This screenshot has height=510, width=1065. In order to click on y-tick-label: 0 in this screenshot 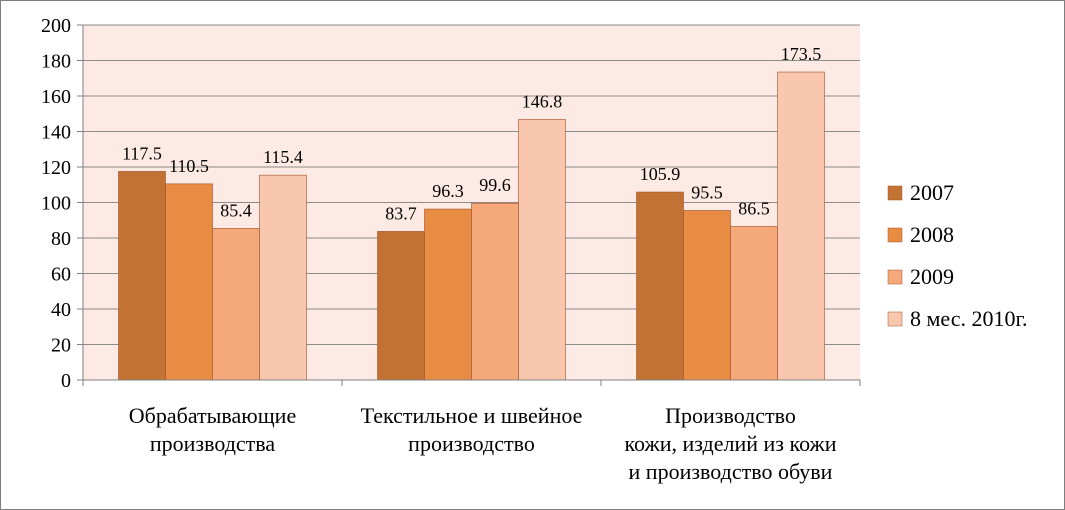, I will do `click(66, 381)`.